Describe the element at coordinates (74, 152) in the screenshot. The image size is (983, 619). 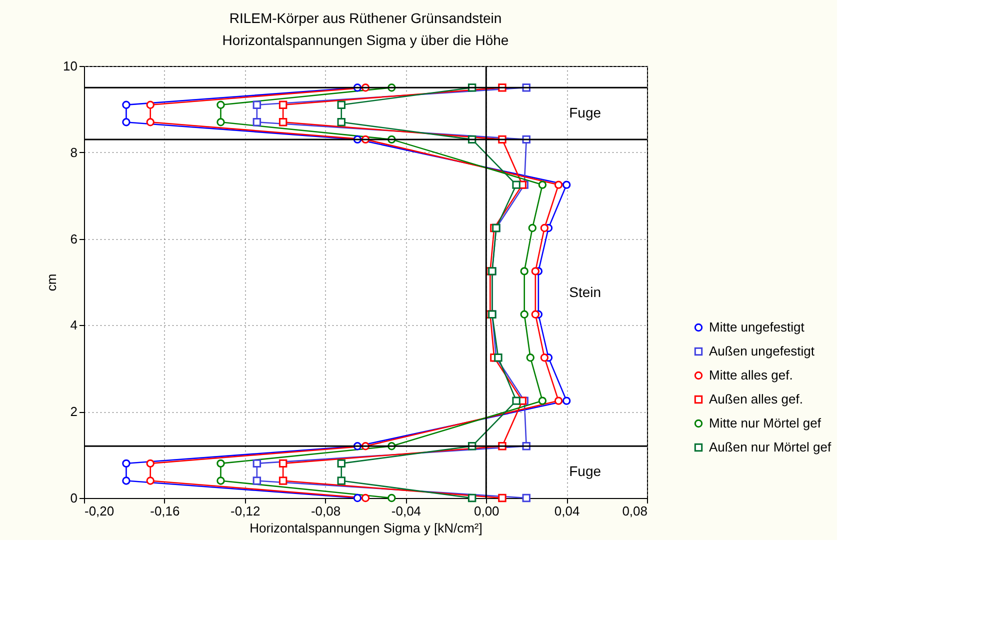
I see `y-tick-label: 8` at that location.